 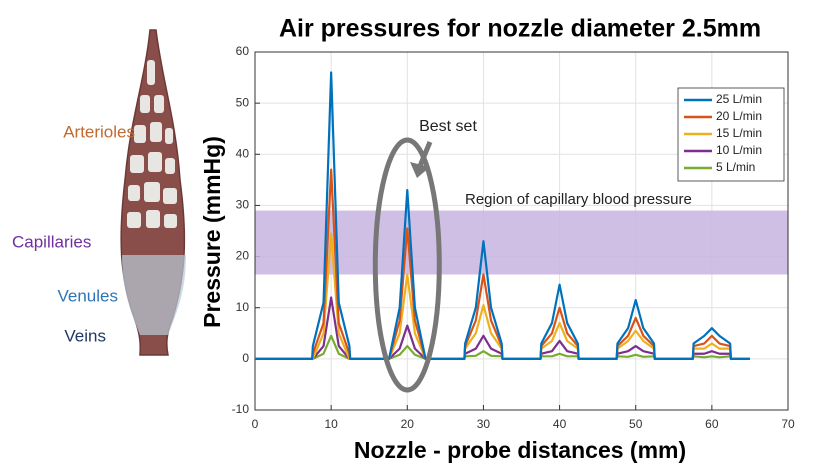 What do you see at coordinates (521, 242) in the screenshot?
I see `capillary-band` at bounding box center [521, 242].